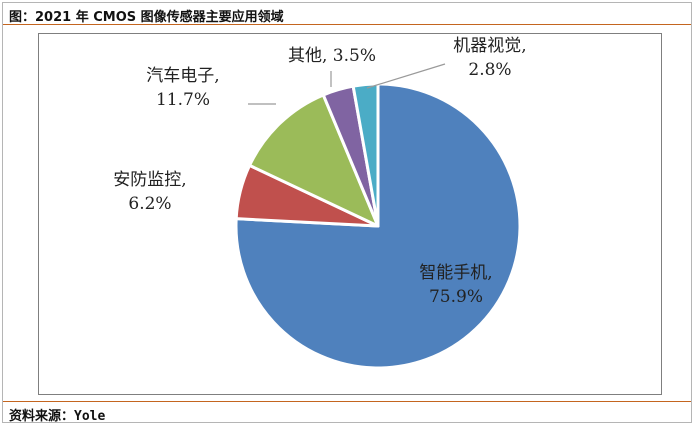  Describe the element at coordinates (182, 88) in the screenshot. I see `data-label-automotive: 汽车电子, 11.7%` at that location.